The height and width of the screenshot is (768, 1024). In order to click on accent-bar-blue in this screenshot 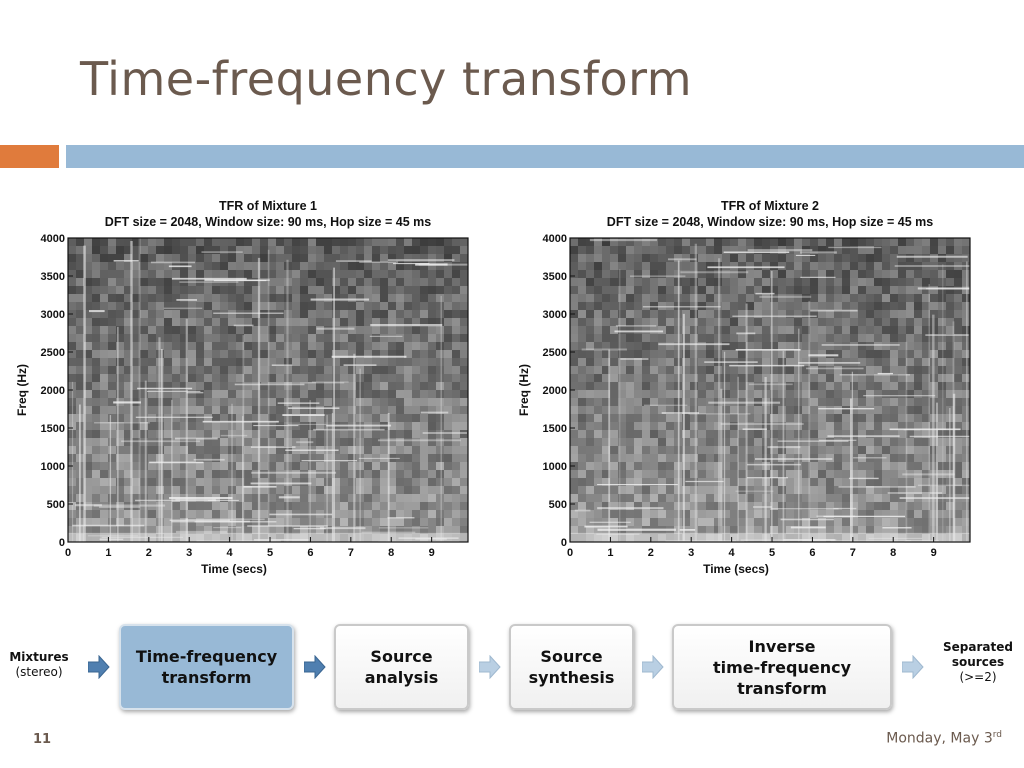, I will do `click(545, 156)`.